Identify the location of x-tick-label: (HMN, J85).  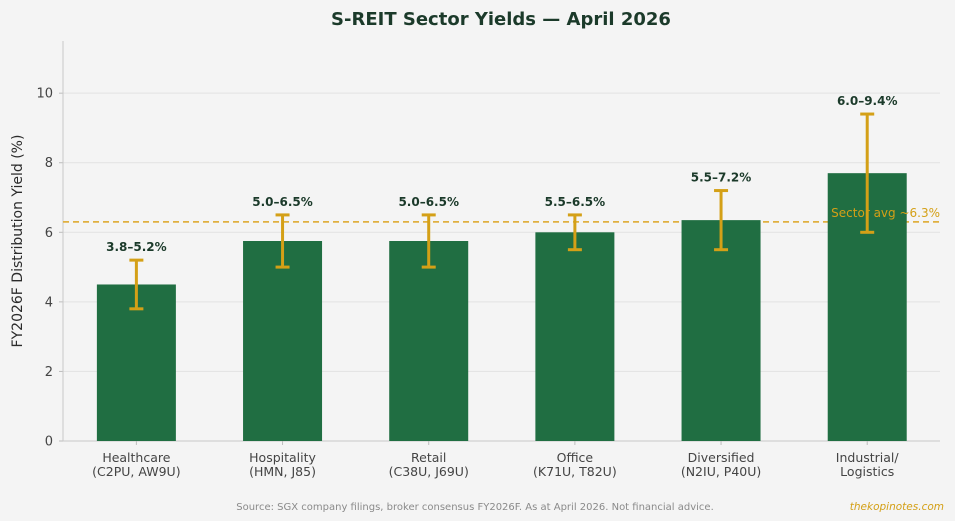
(282, 471).